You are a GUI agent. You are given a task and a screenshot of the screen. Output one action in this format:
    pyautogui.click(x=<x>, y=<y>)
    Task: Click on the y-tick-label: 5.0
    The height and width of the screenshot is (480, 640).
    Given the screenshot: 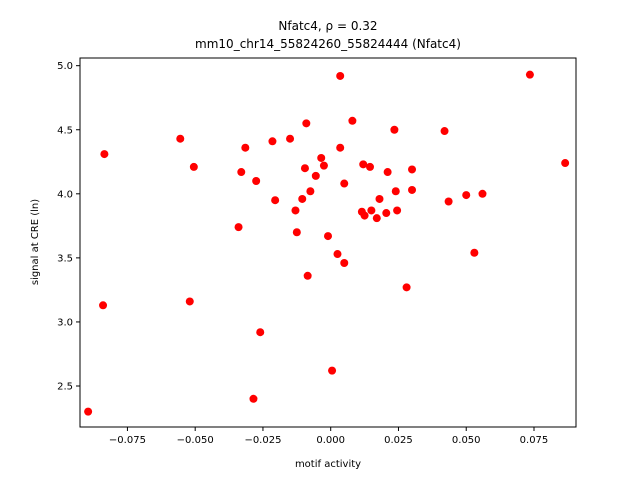 What is the action you would take?
    pyautogui.click(x=65, y=66)
    